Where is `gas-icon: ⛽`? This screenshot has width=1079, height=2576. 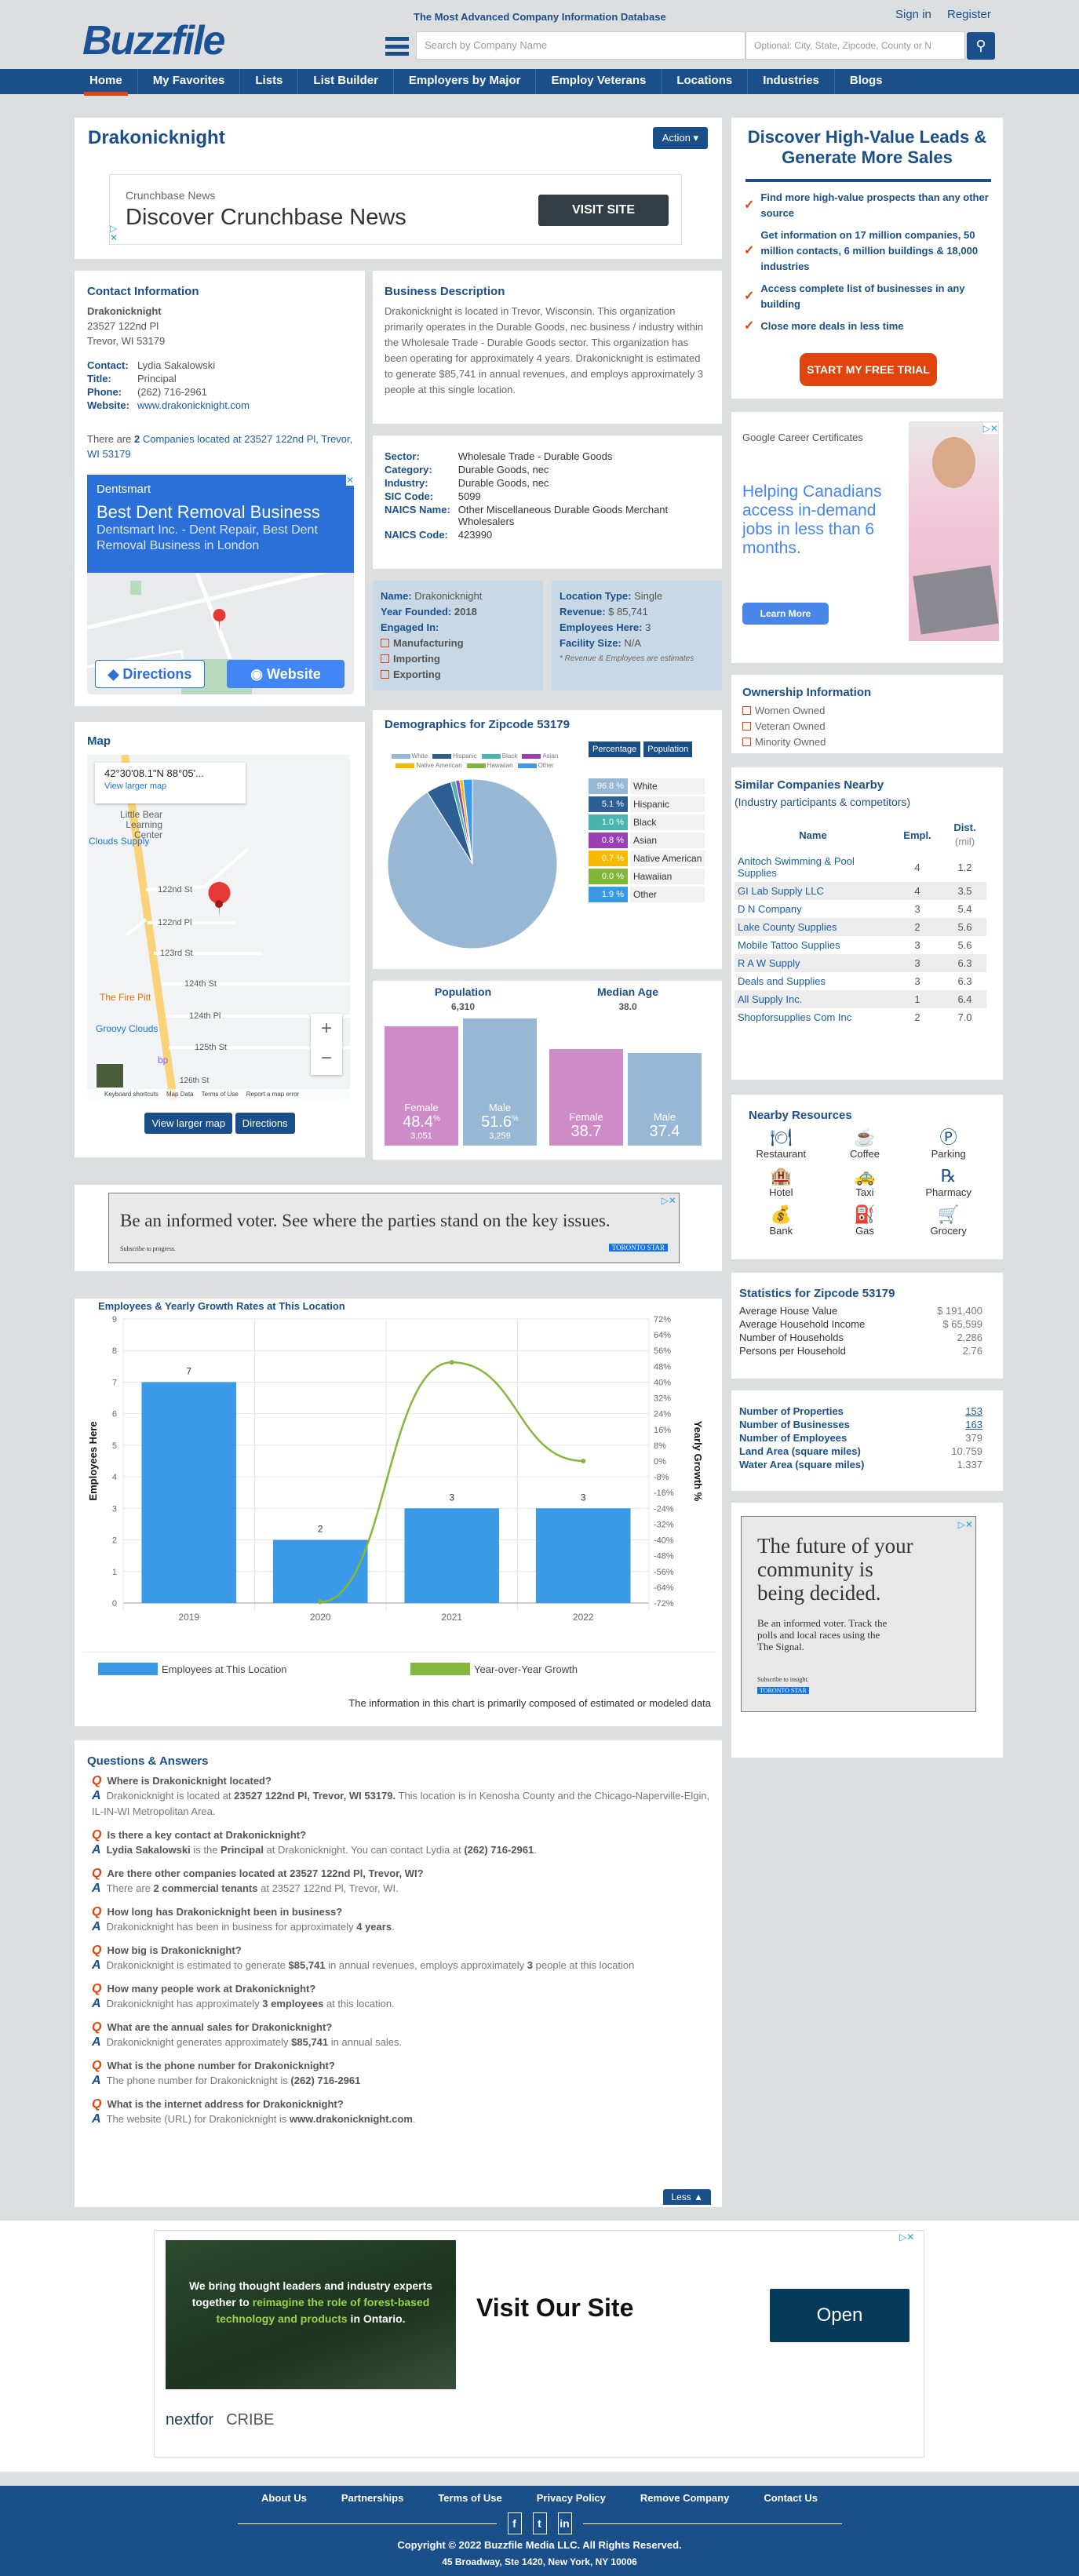
gas-icon: ⛽ is located at coordinates (865, 1214).